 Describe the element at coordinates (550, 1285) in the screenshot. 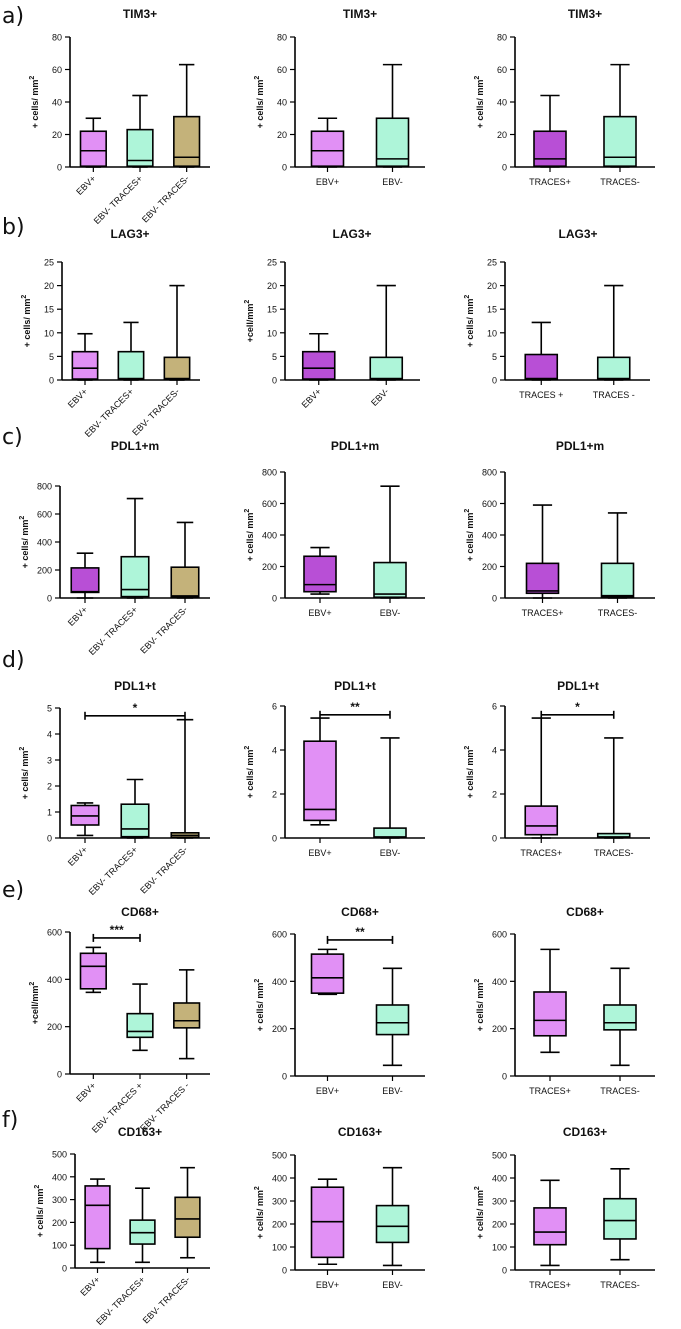

I see `x-category-label: TRACES+` at that location.